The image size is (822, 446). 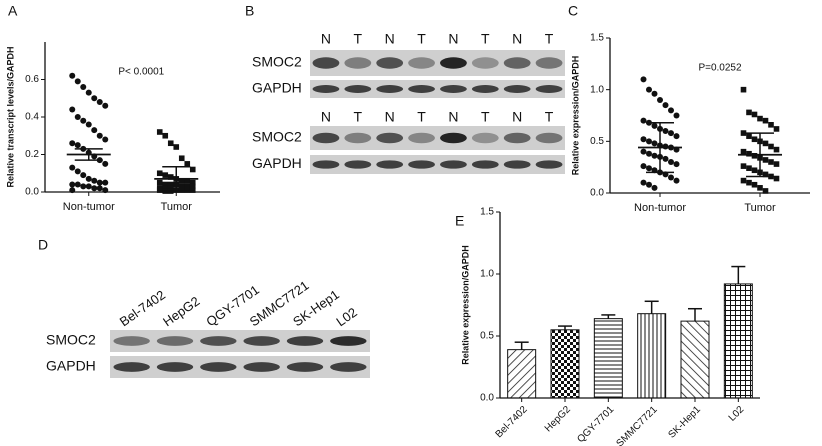 What do you see at coordinates (10, 116) in the screenshot?
I see `y-axis-label: Relative transcript levels/GAPDH` at bounding box center [10, 116].